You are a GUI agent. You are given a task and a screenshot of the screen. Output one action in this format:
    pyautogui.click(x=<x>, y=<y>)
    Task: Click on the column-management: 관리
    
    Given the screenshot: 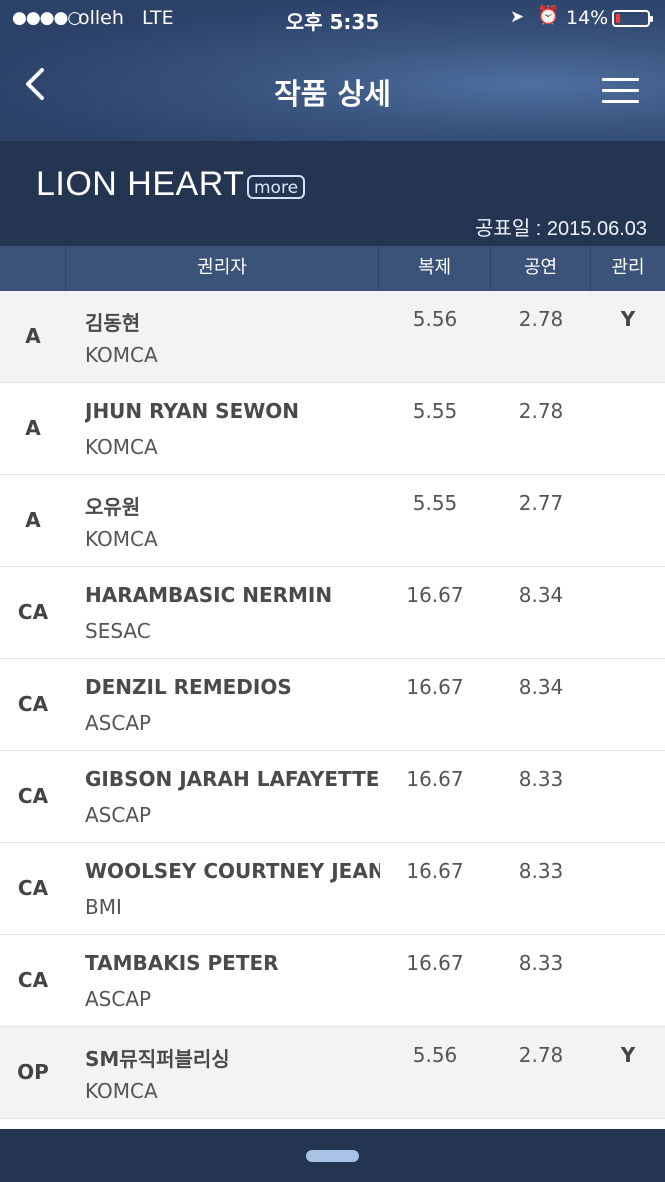 What is the action you would take?
    pyautogui.click(x=628, y=267)
    